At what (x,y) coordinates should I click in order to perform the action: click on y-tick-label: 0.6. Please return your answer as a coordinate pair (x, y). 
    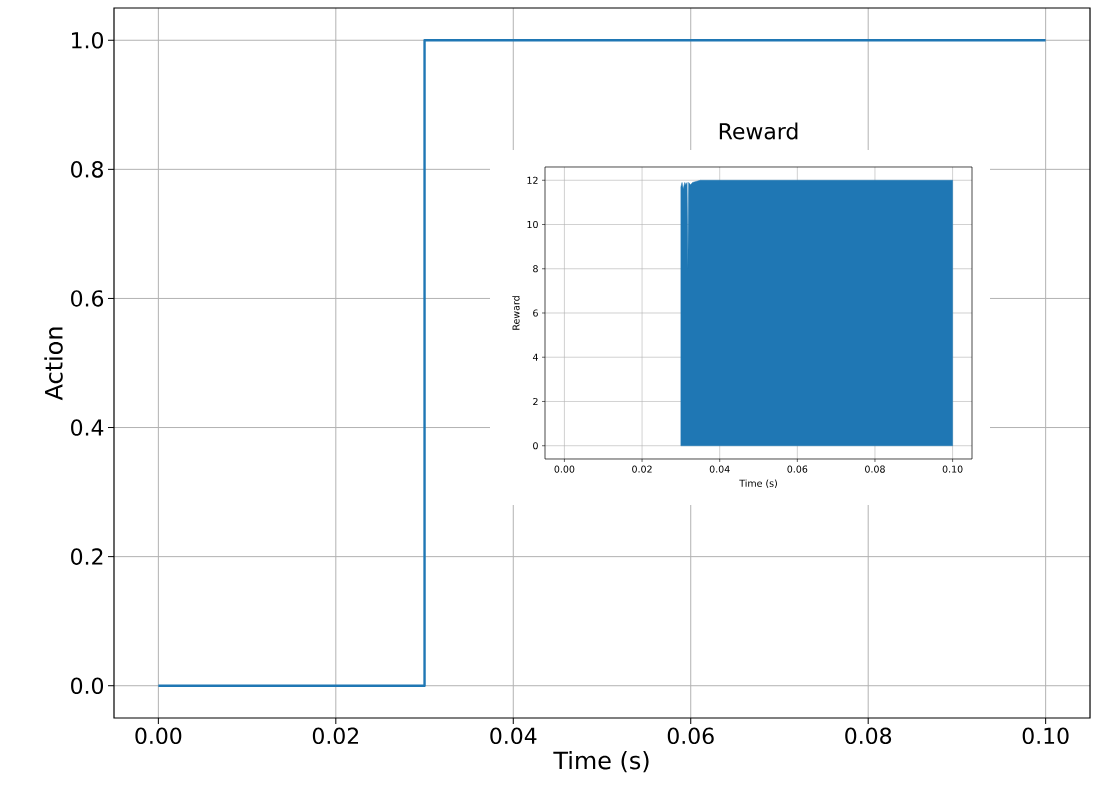
    Looking at the image, I should click on (87, 298).